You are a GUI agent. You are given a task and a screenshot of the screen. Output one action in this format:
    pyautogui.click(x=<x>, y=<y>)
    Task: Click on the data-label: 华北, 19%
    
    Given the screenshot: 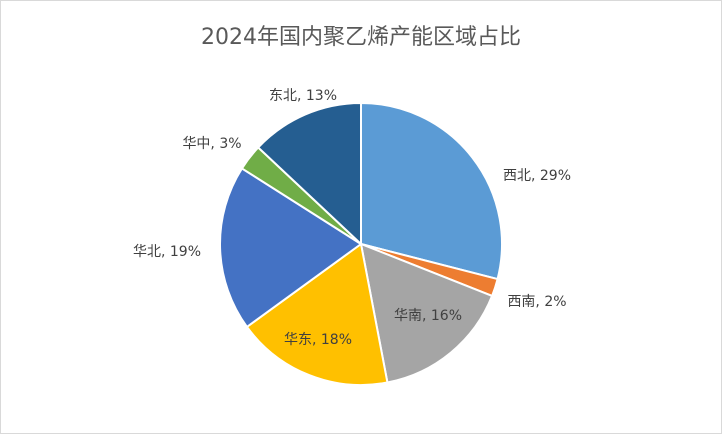 What is the action you would take?
    pyautogui.click(x=167, y=252)
    